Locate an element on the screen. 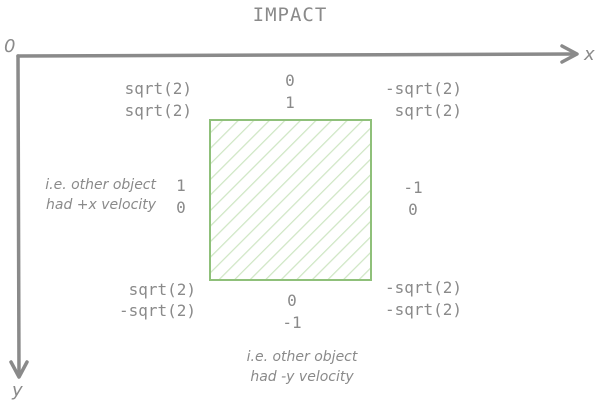 This screenshot has width=600, height=402. corner-top-left-y: sqrt(2) is located at coordinates (158, 110).